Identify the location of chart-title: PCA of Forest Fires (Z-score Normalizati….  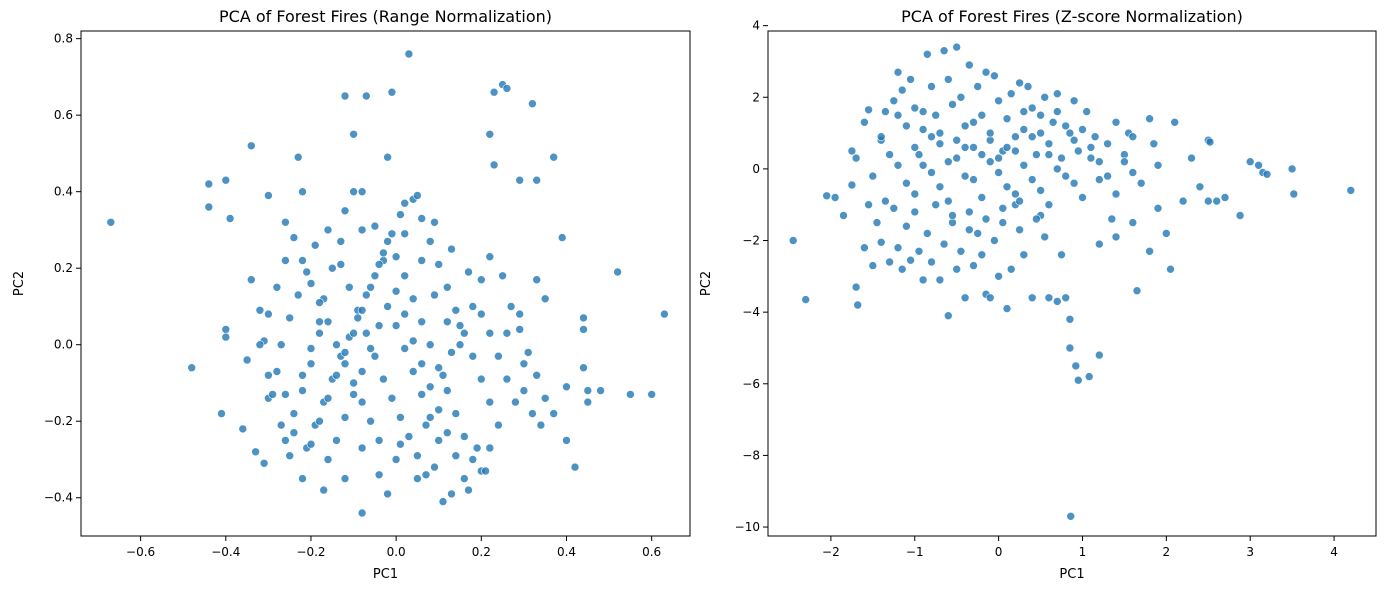
(1072, 16).